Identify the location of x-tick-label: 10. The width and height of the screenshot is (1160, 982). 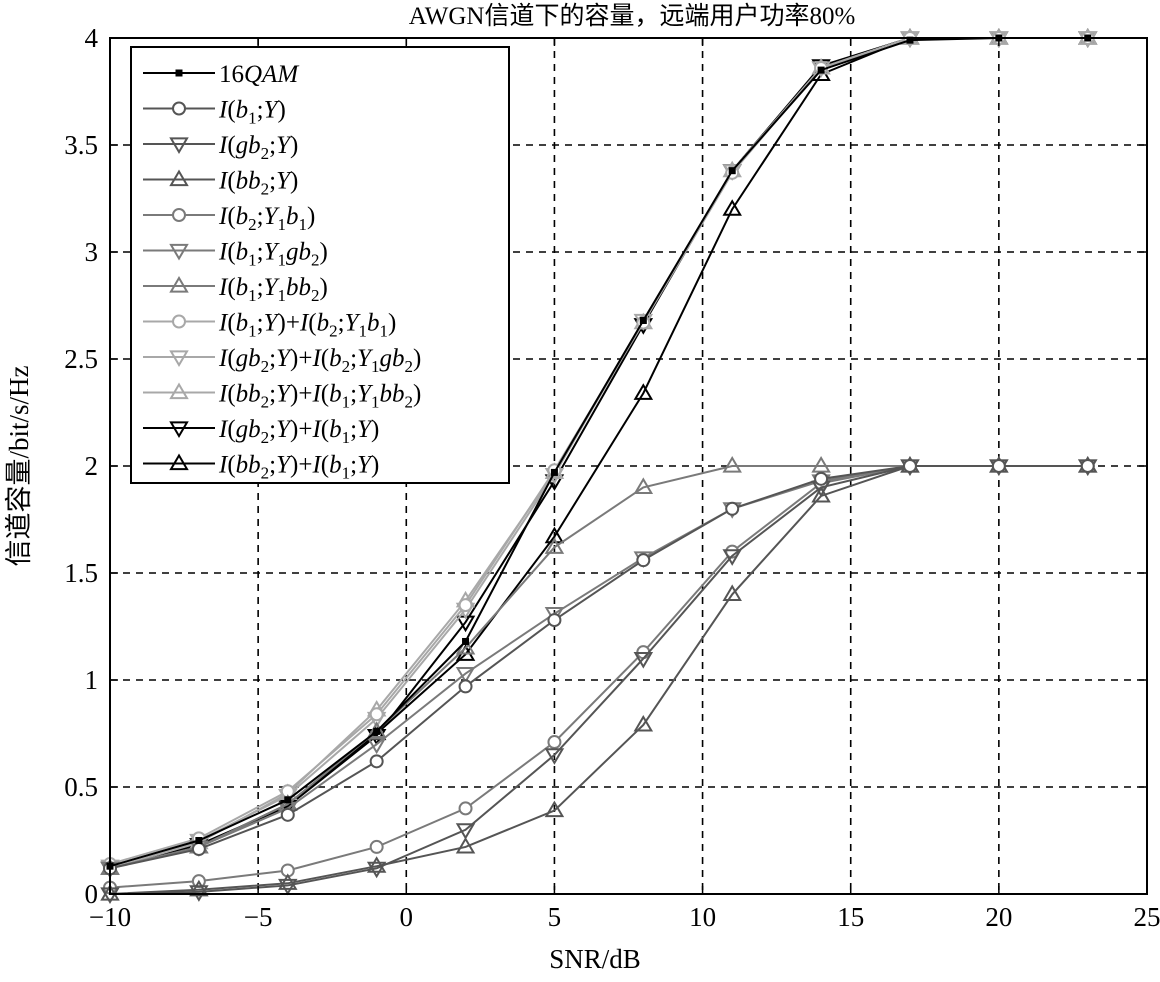
(702, 917).